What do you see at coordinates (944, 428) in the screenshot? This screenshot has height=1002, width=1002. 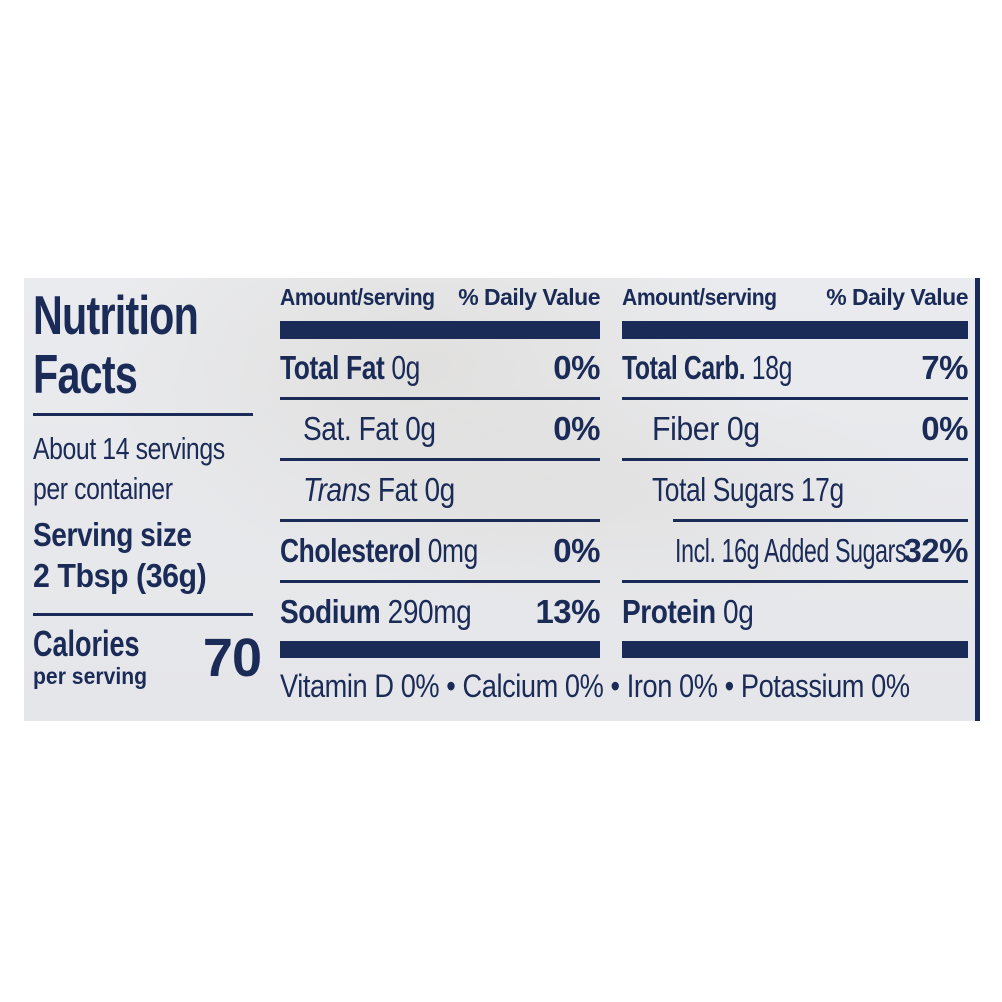 I see `row-fiber-dv: 0%` at bounding box center [944, 428].